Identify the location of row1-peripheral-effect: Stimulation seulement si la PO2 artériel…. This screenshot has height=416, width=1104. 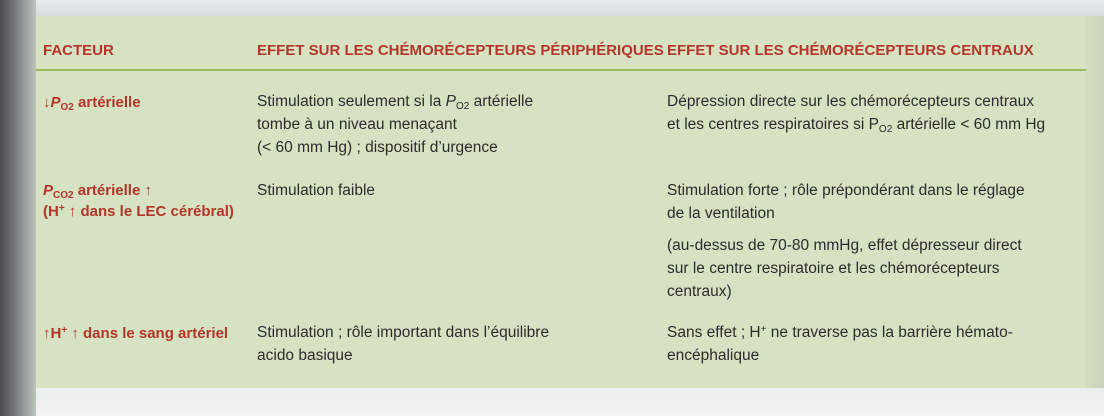
(395, 124).